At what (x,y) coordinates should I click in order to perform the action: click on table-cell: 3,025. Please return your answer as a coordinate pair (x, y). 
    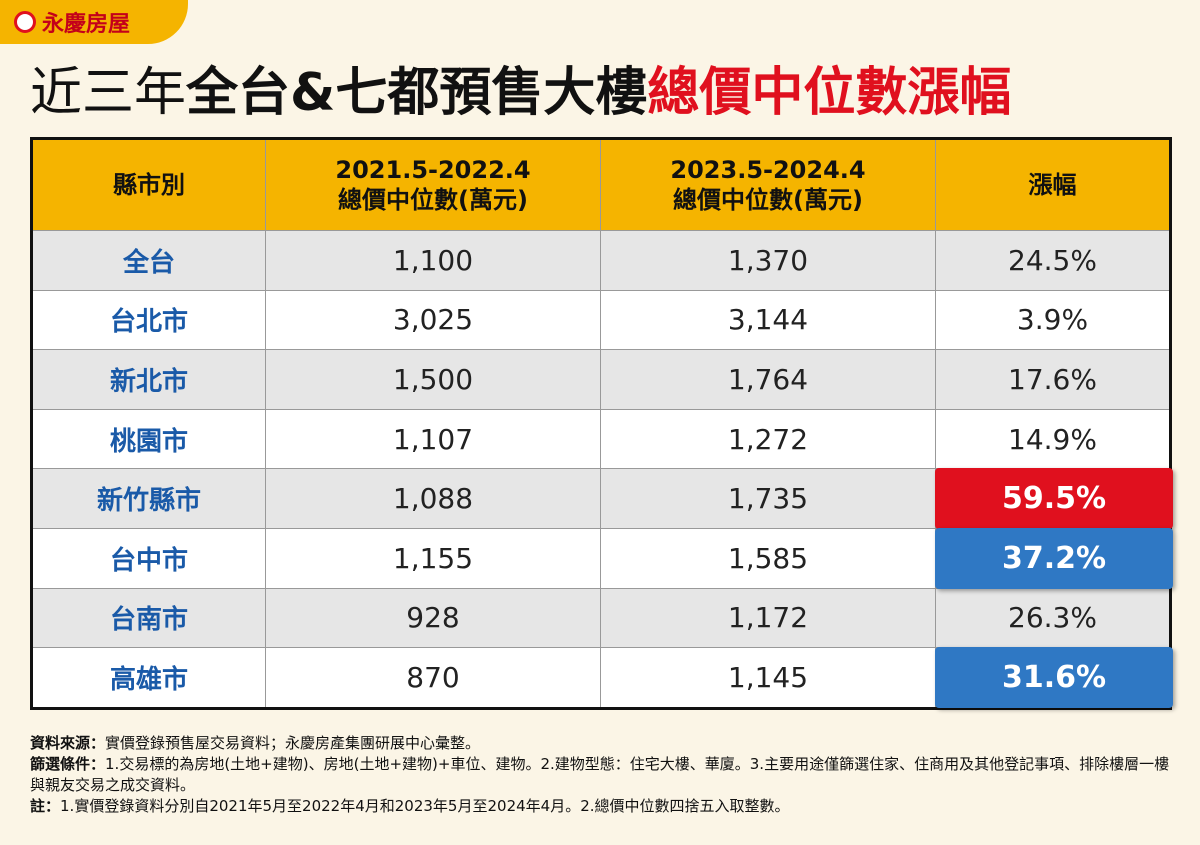
    Looking at the image, I should click on (432, 320).